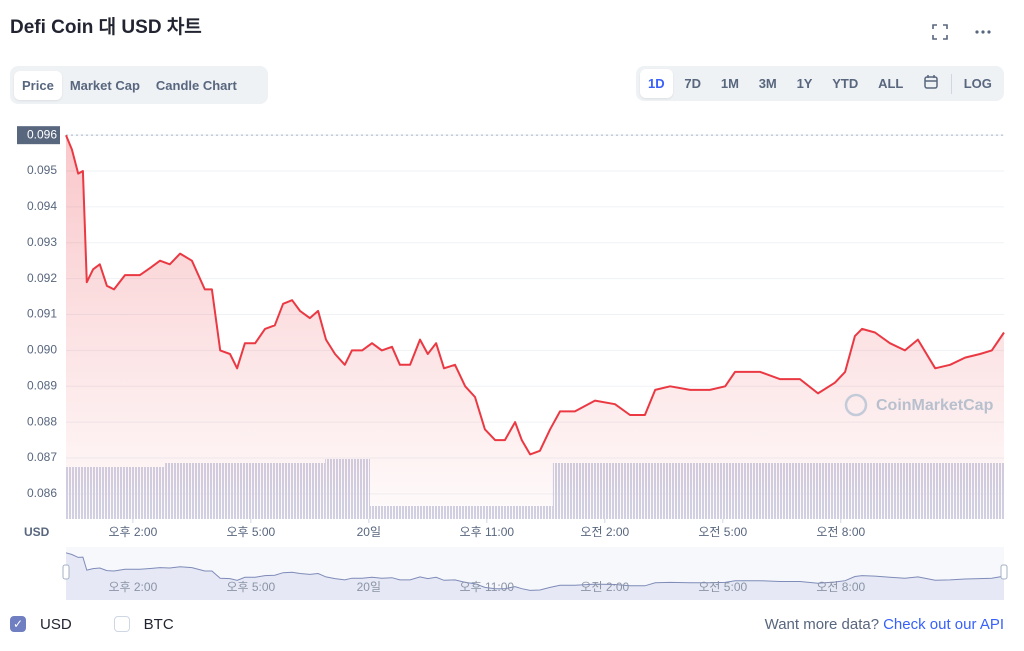 The height and width of the screenshot is (651, 1024). Describe the element at coordinates (369, 532) in the screenshot. I see `x-tick-label: 20일` at that location.